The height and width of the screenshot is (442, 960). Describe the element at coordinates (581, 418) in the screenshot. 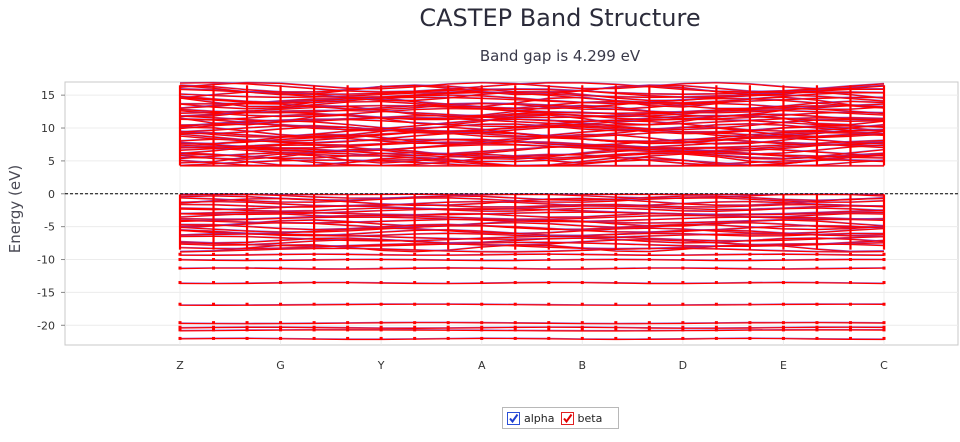

I see `legend-item-beta: beta` at that location.